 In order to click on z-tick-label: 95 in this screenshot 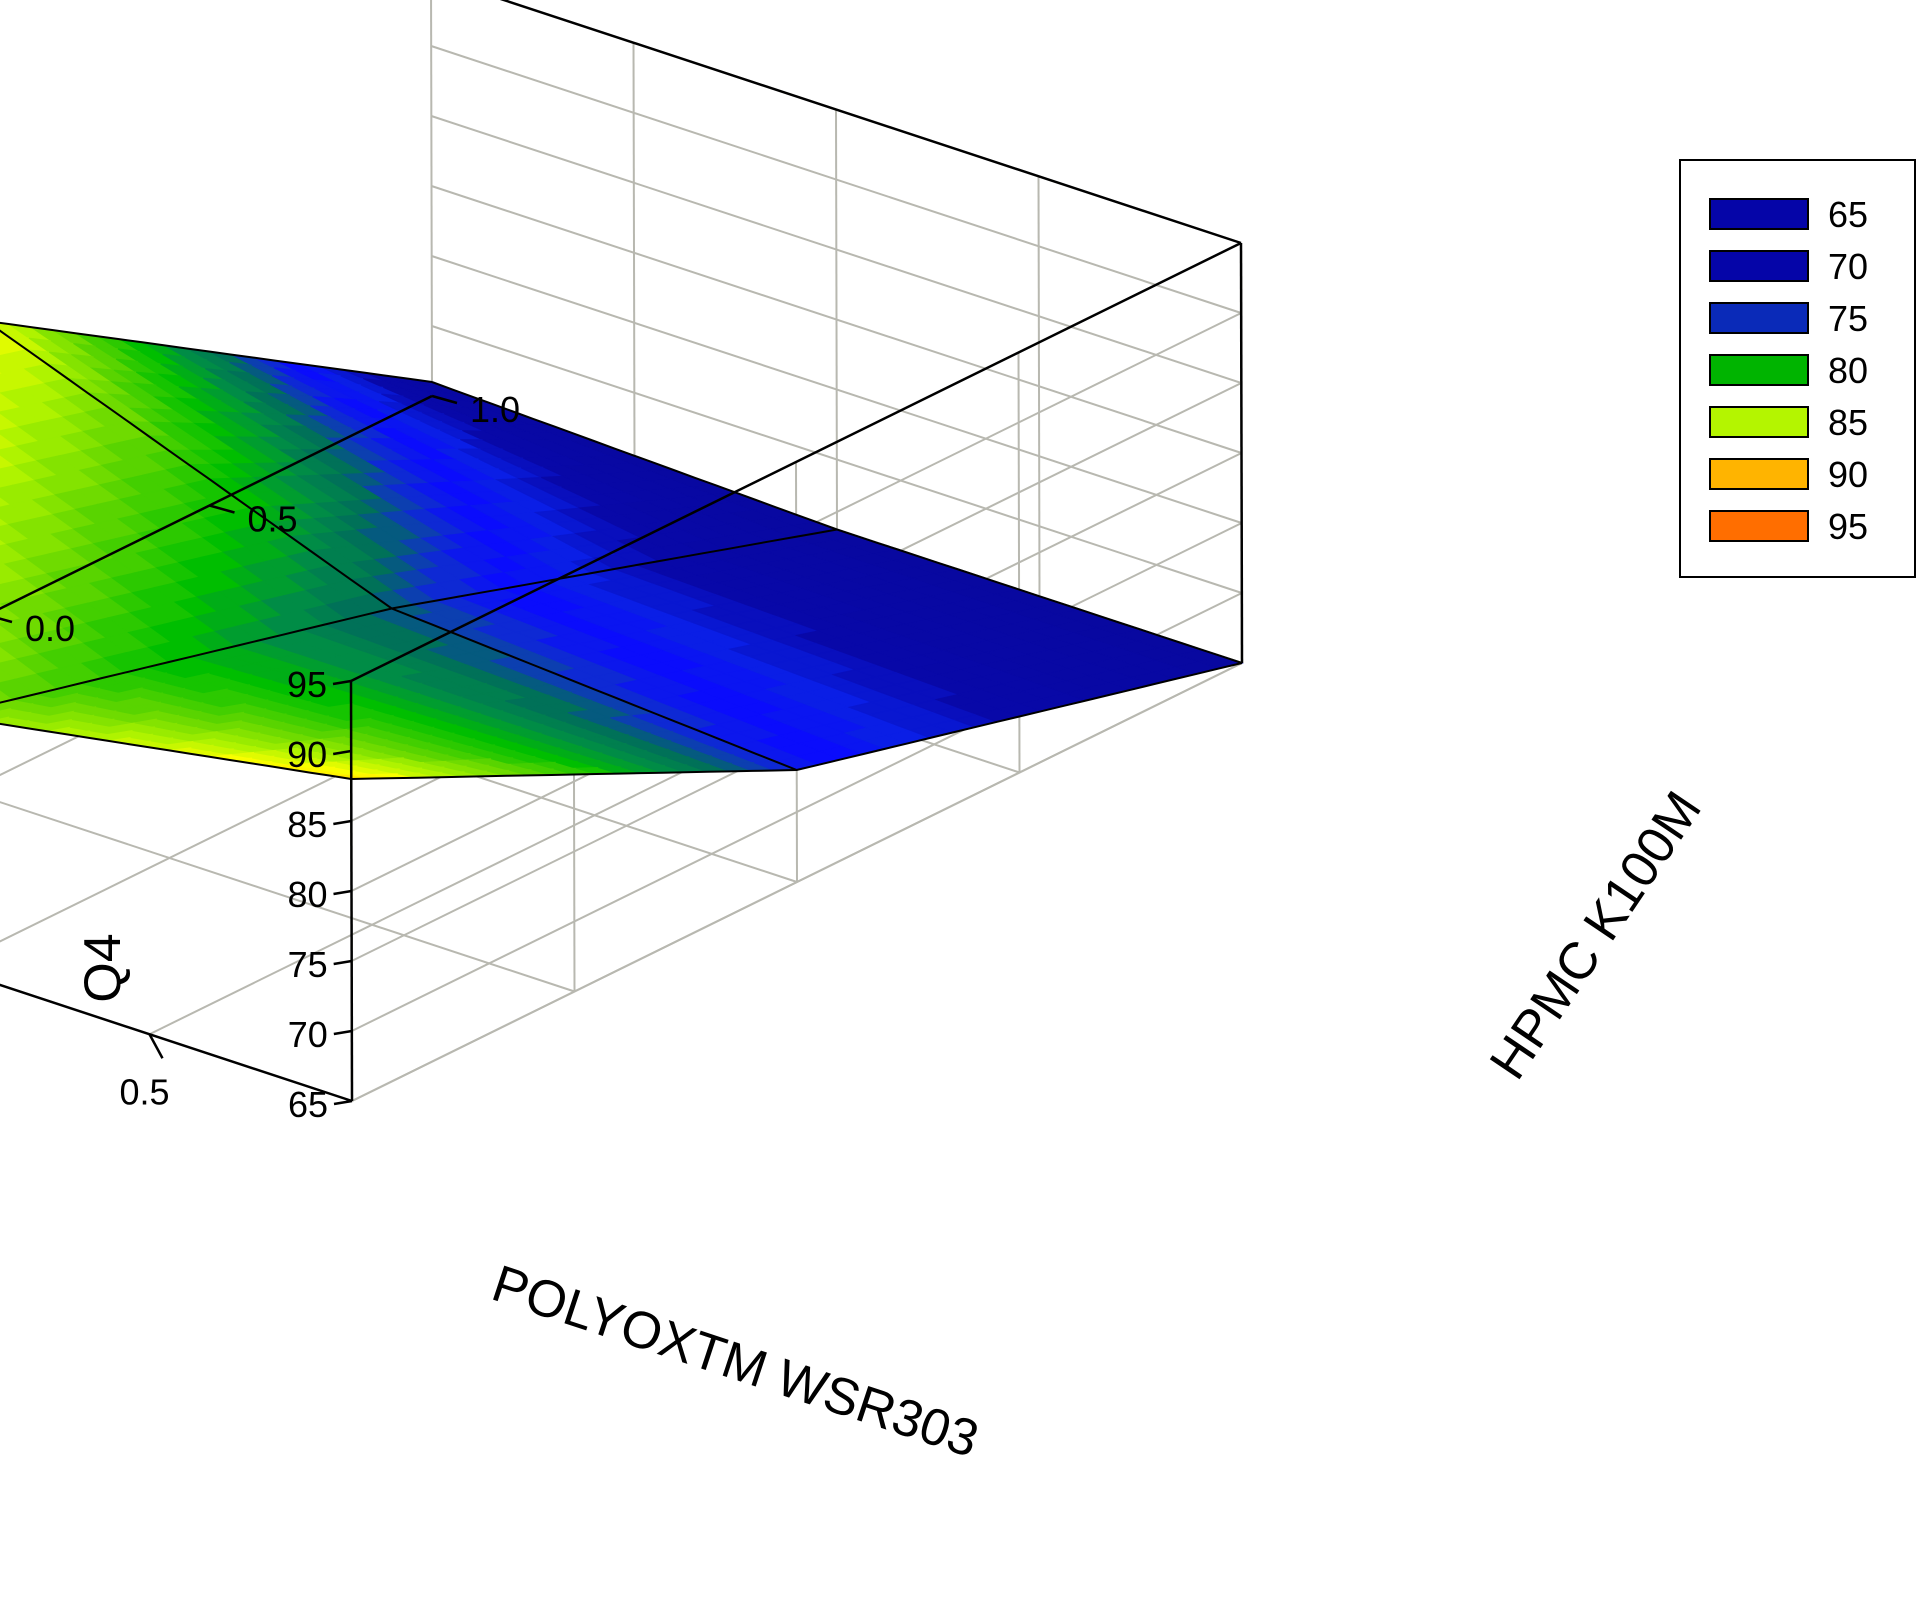, I will do `click(307, 684)`.